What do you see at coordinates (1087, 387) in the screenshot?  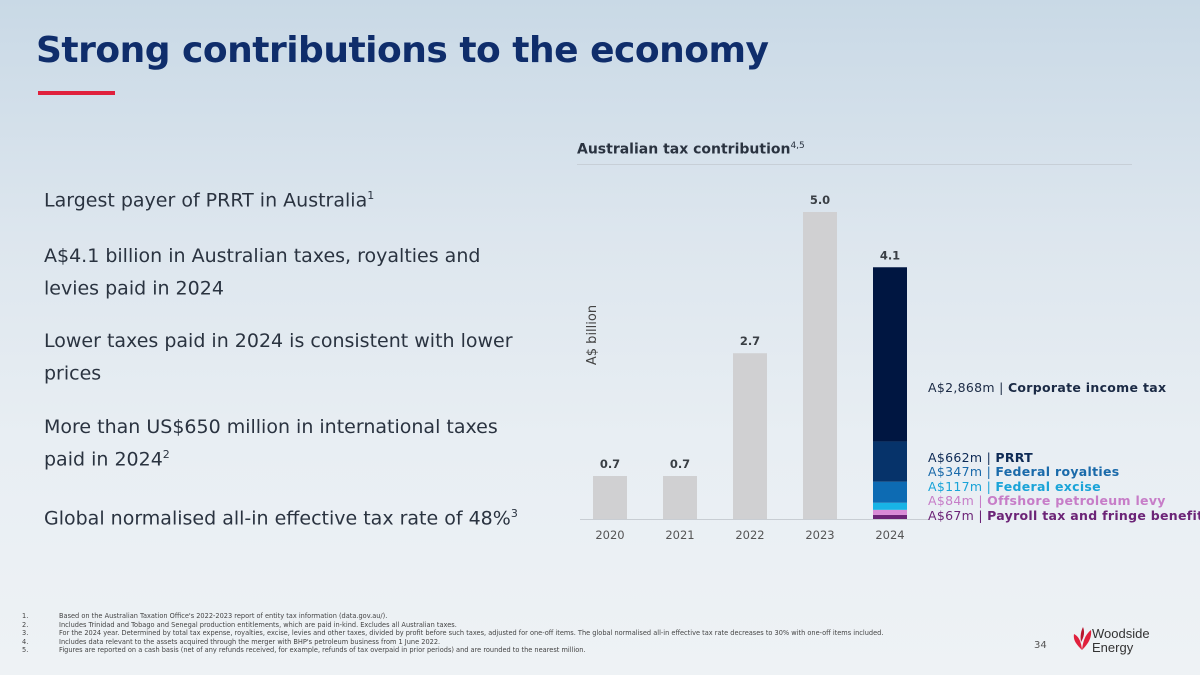 I see `legend-name: Corporate income tax` at bounding box center [1087, 387].